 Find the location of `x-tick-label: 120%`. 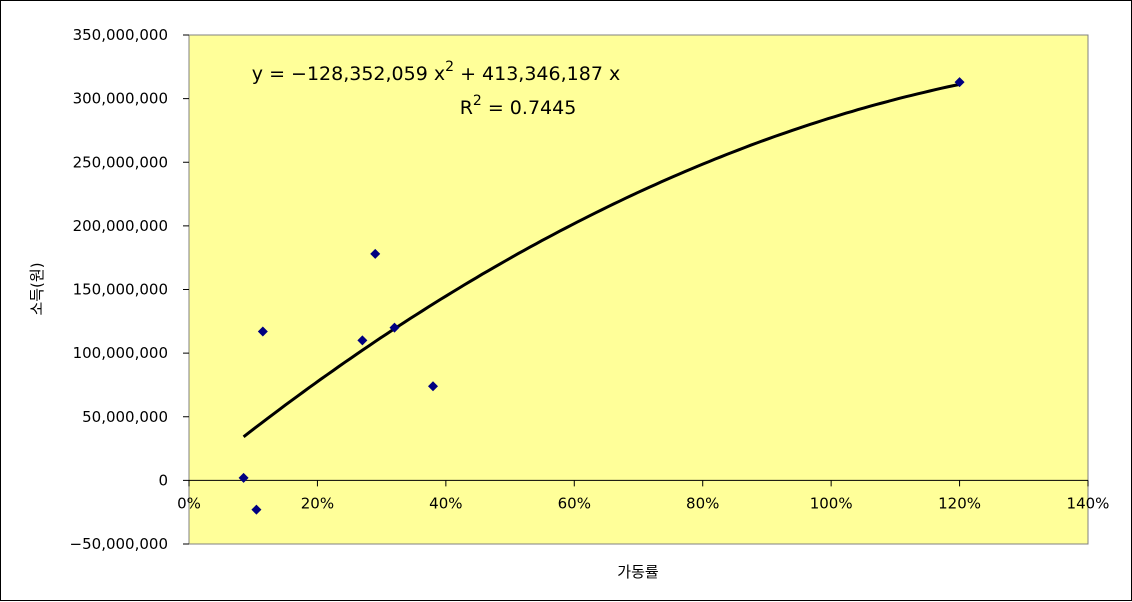

x-tick-label: 120% is located at coordinates (959, 503).